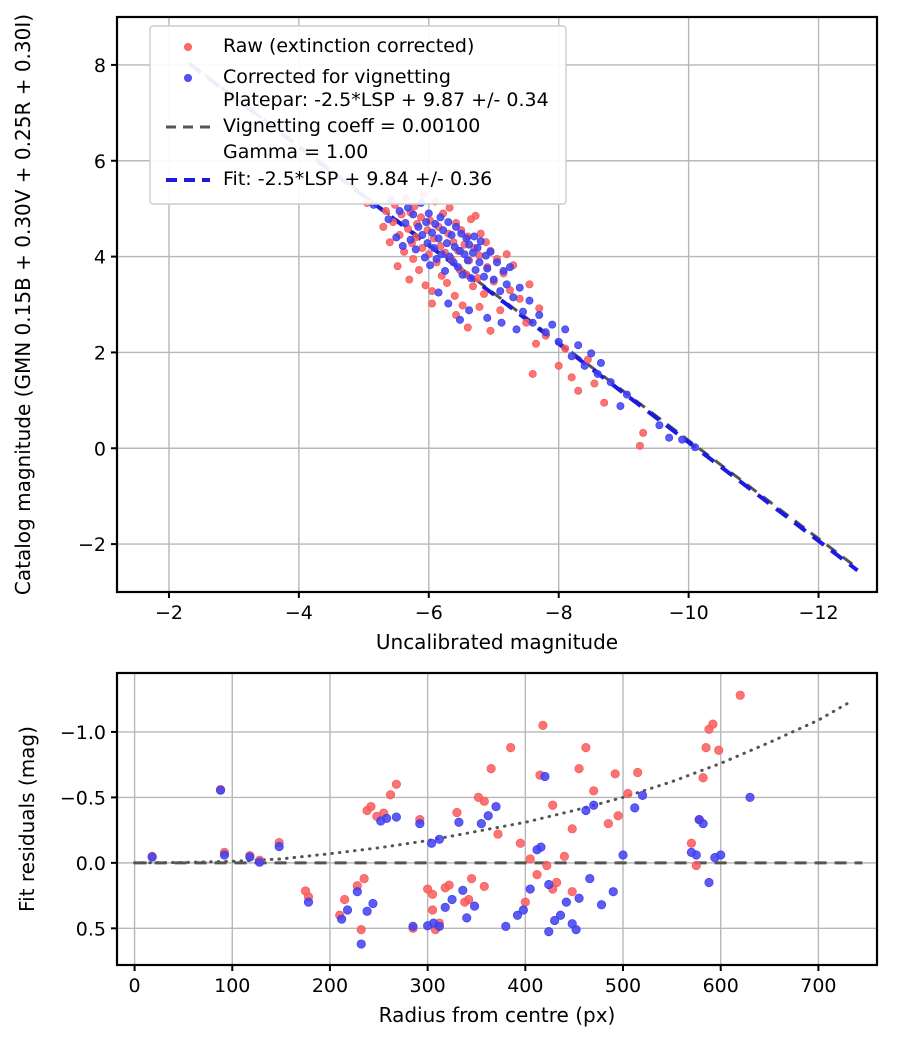 The image size is (900, 1050). I want to click on tick-label-x: −12, so click(818, 613).